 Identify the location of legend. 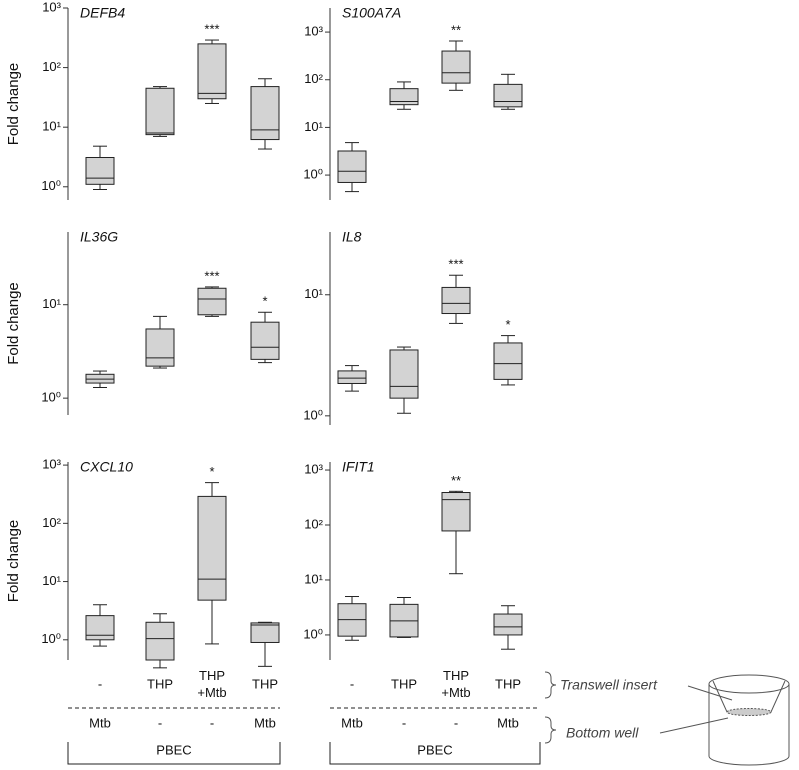
(667, 718).